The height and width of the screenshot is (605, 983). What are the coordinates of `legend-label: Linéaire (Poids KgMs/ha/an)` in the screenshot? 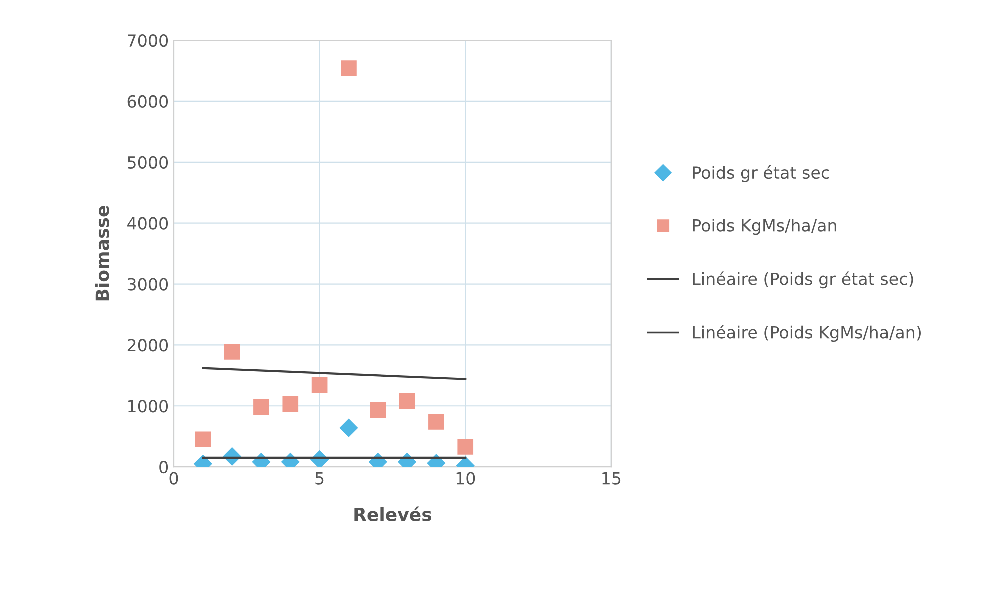 It's located at (807, 333).